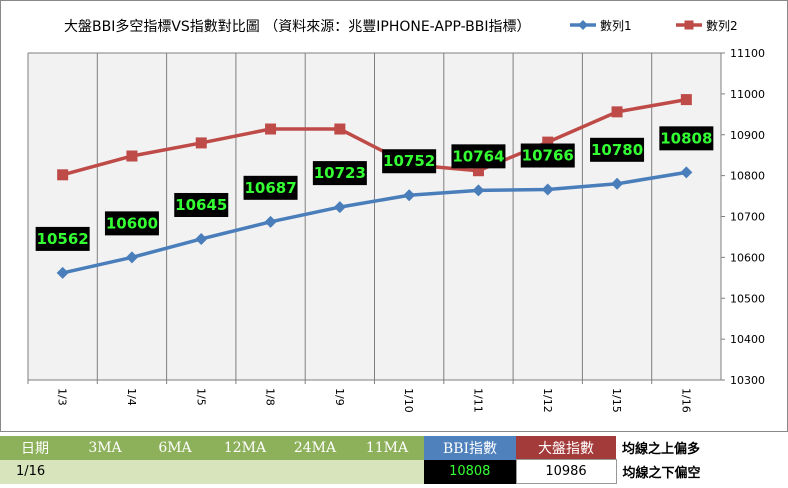  What do you see at coordinates (747, 257) in the screenshot?
I see `y-tick-label: 10600` at bounding box center [747, 257].